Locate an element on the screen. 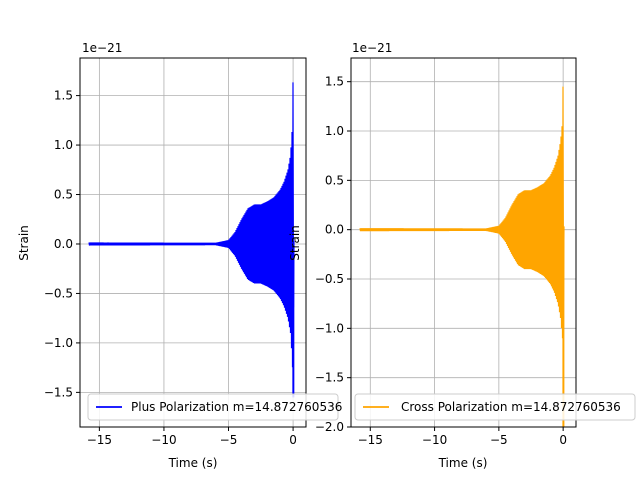 The height and width of the screenshot is (480, 640). cross-xlabel: Time (s) is located at coordinates (463, 463).